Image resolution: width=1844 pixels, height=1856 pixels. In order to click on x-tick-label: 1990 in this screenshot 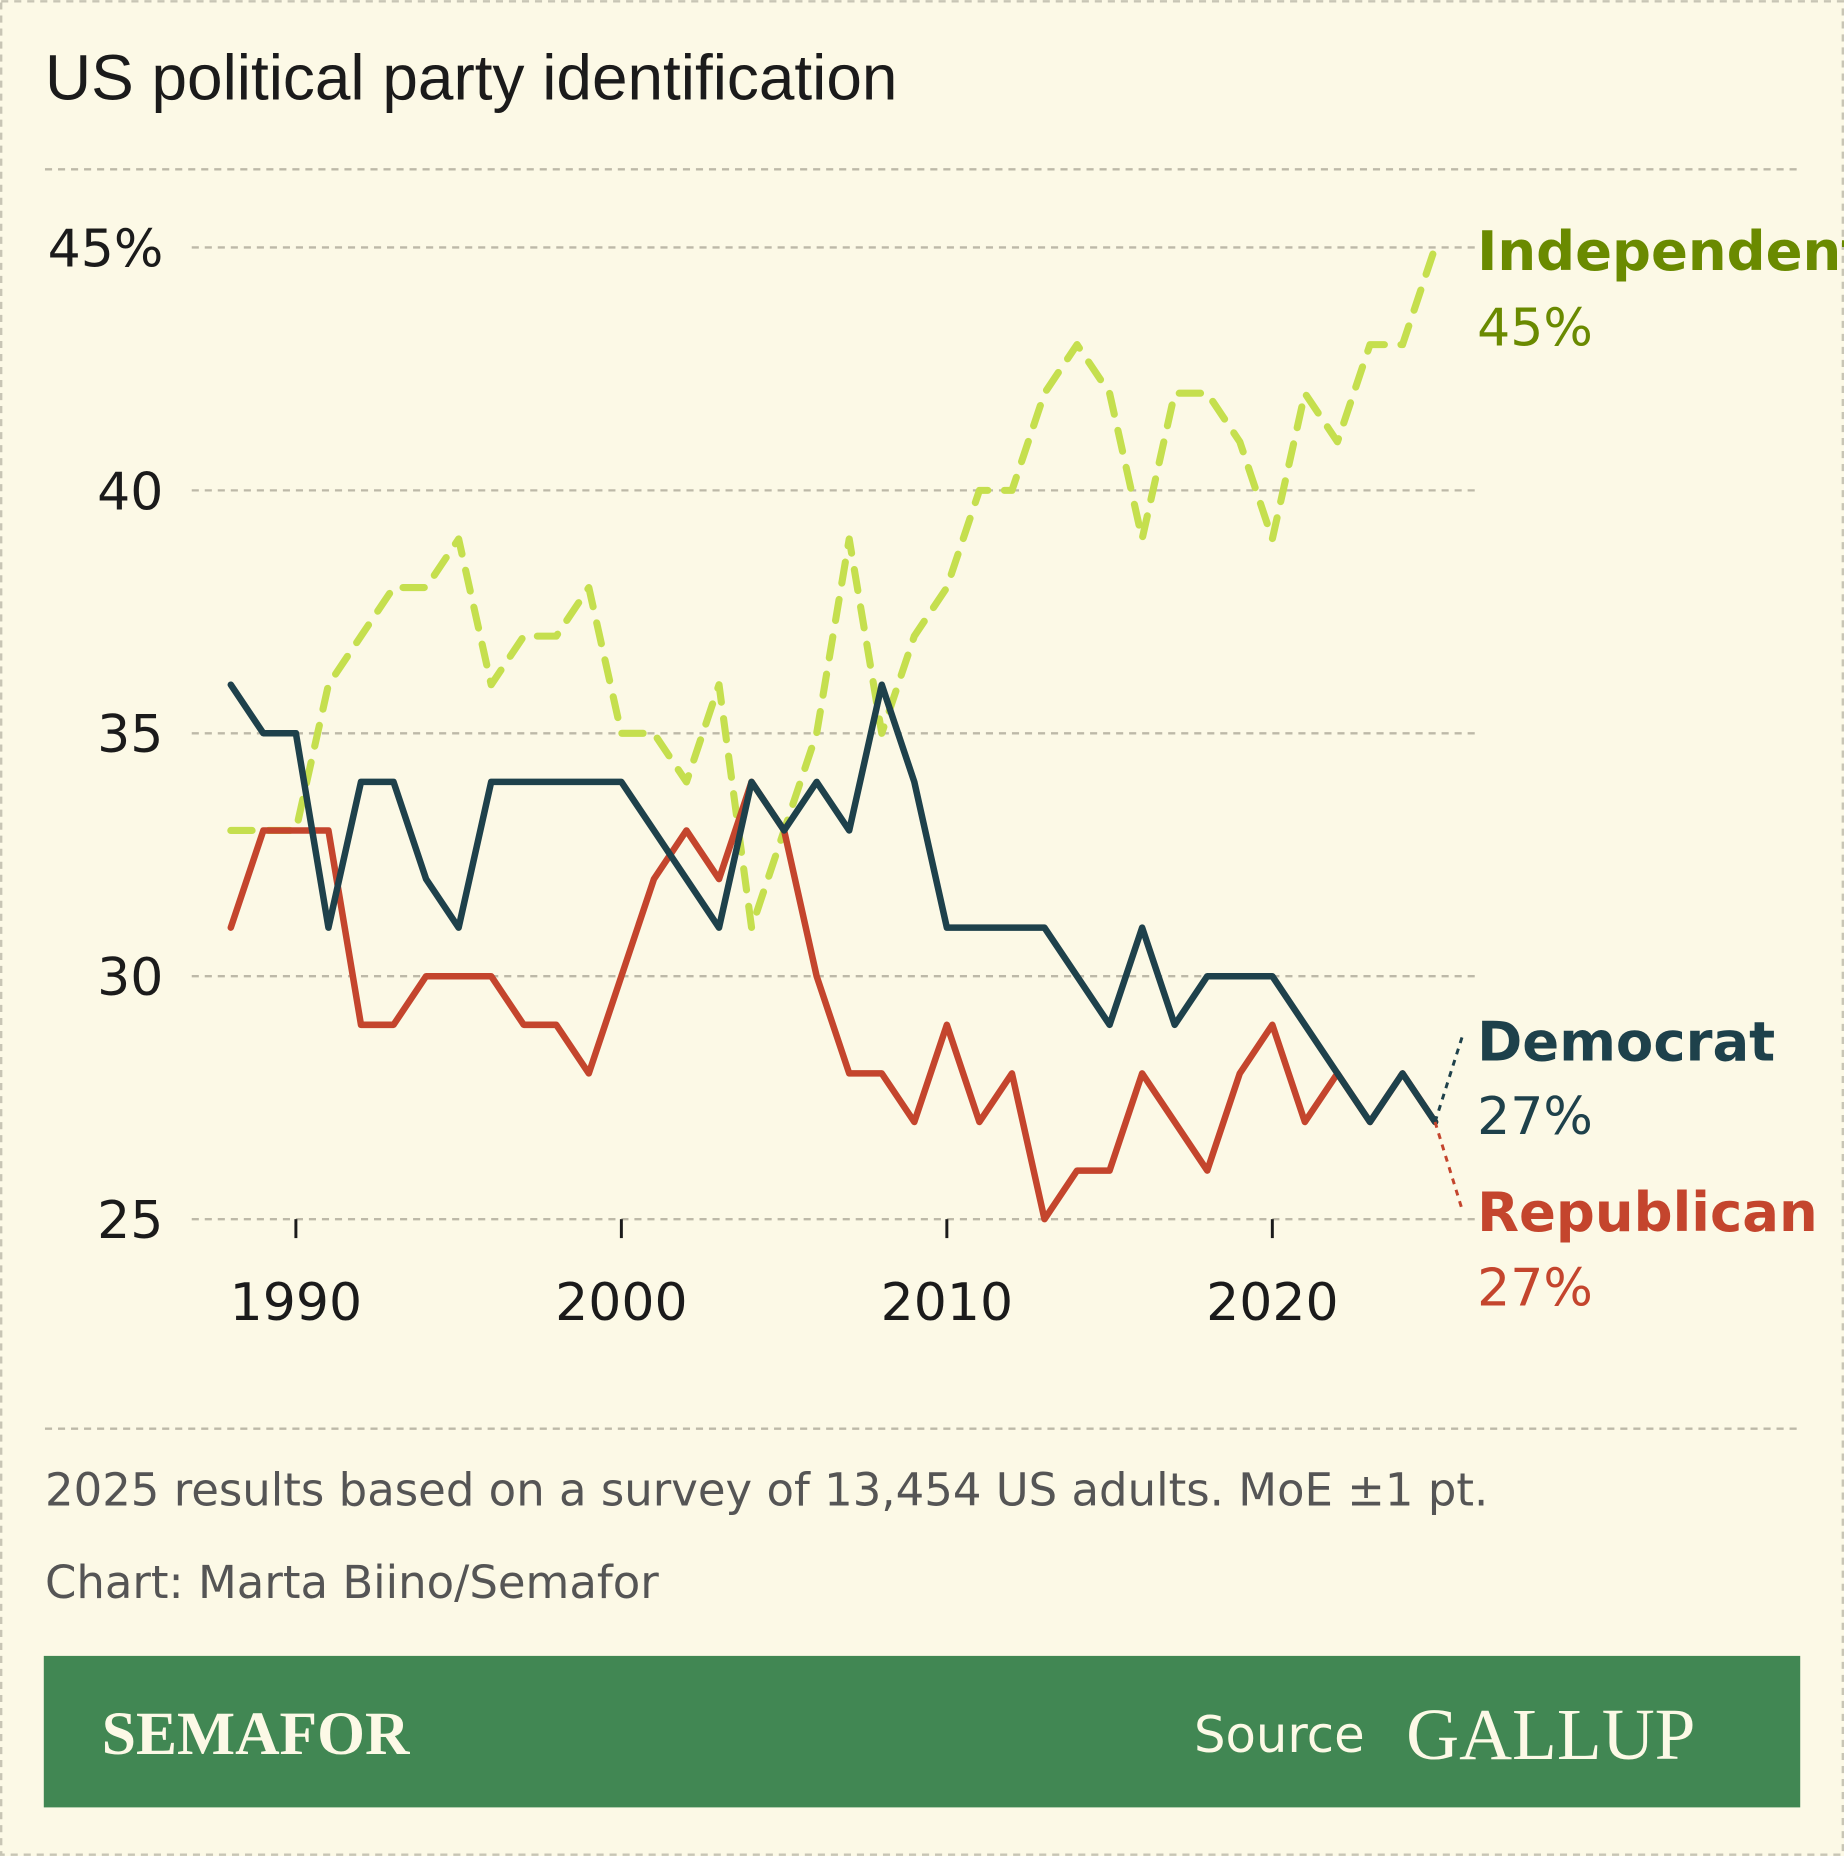, I will do `click(296, 1303)`.